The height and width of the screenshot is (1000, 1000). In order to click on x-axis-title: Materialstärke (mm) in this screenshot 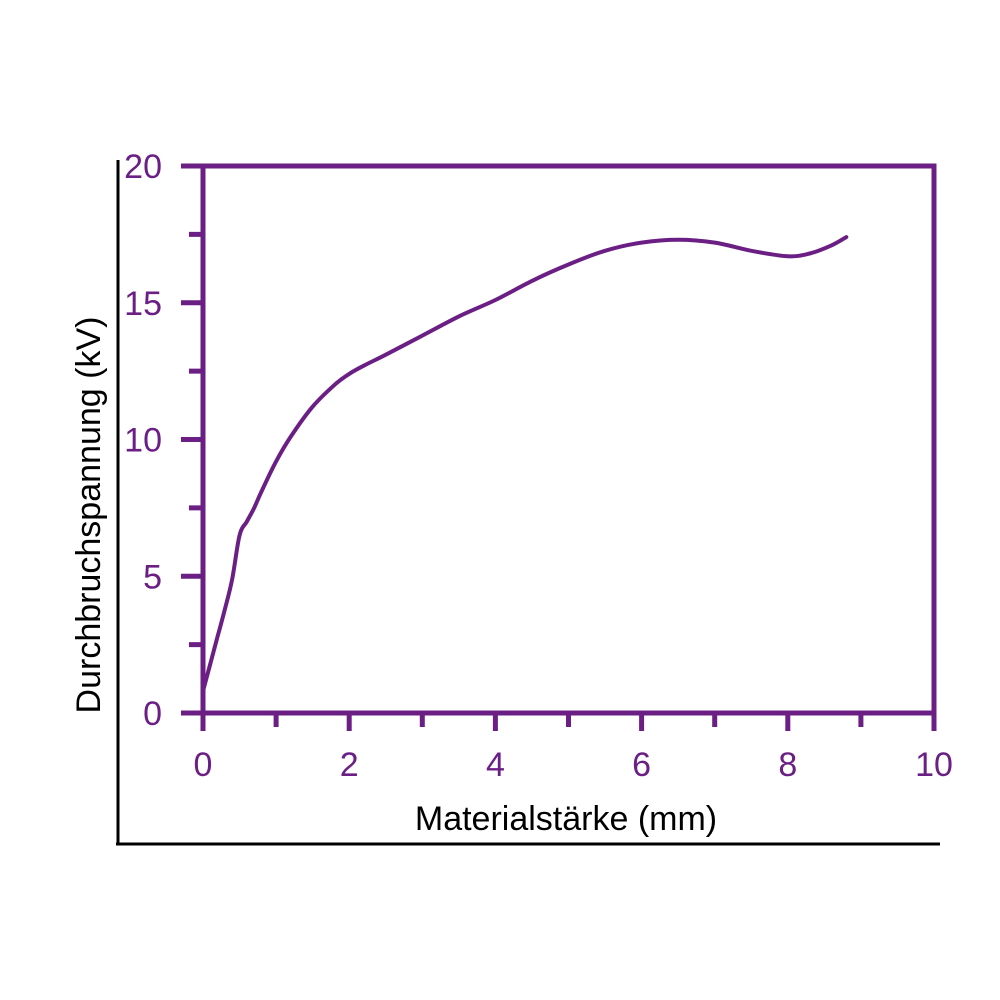, I will do `click(566, 819)`.